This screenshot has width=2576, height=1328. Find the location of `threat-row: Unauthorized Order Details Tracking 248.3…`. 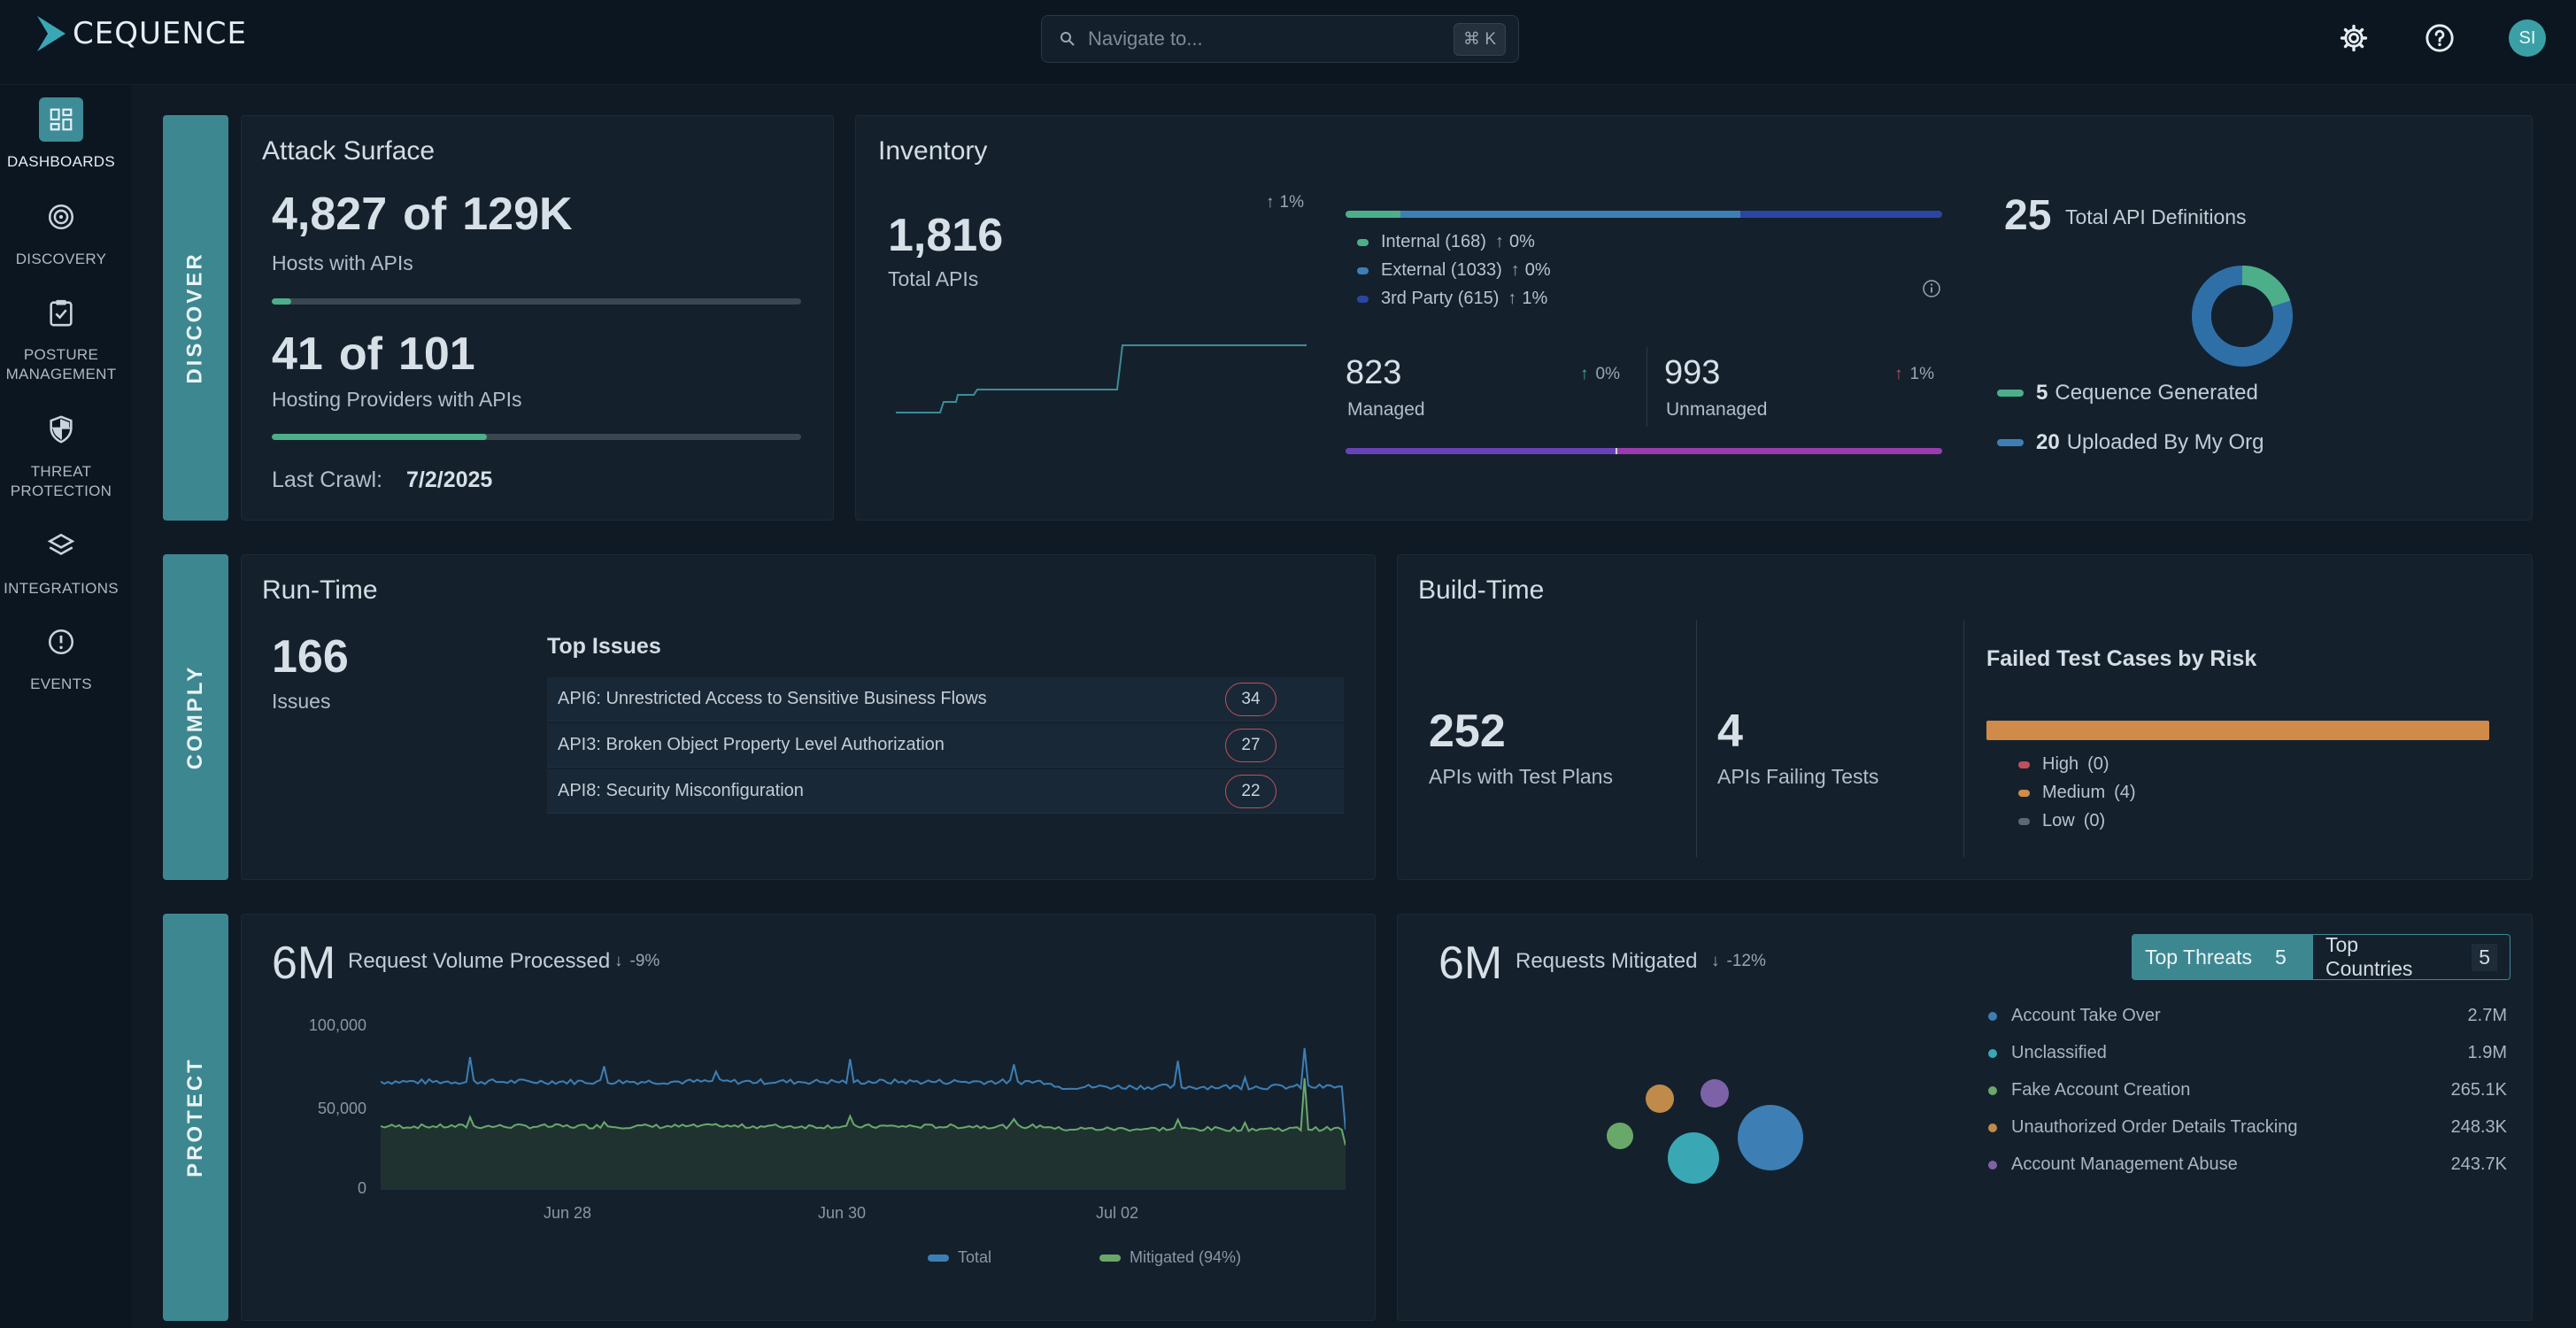

threat-row: Unauthorized Order Details Tracking 248.3… is located at coordinates (2247, 1127).